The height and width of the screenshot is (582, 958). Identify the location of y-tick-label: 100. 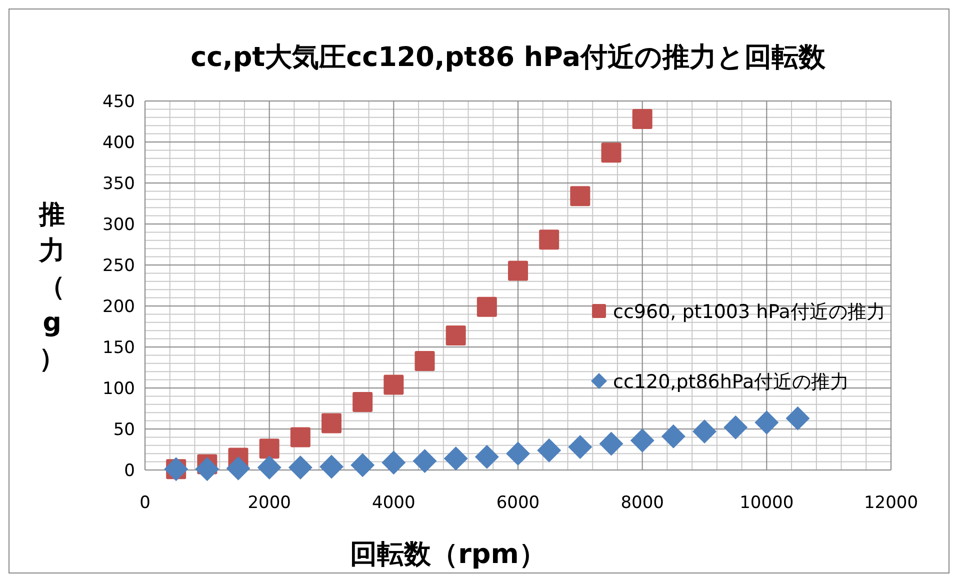
(118, 389).